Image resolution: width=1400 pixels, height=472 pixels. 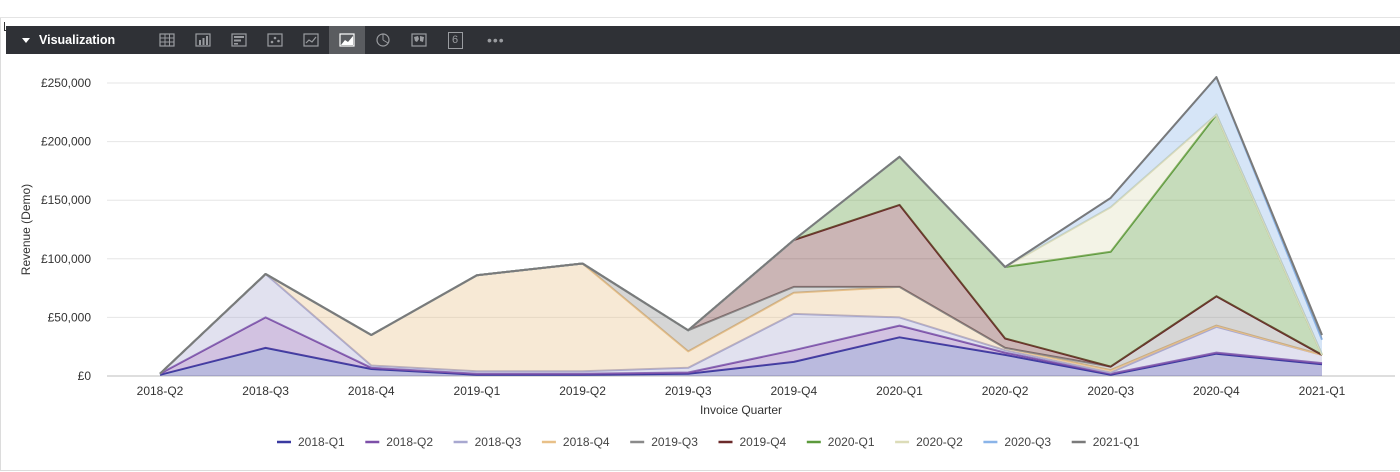 I want to click on single-value-icon: 6, so click(x=455, y=40).